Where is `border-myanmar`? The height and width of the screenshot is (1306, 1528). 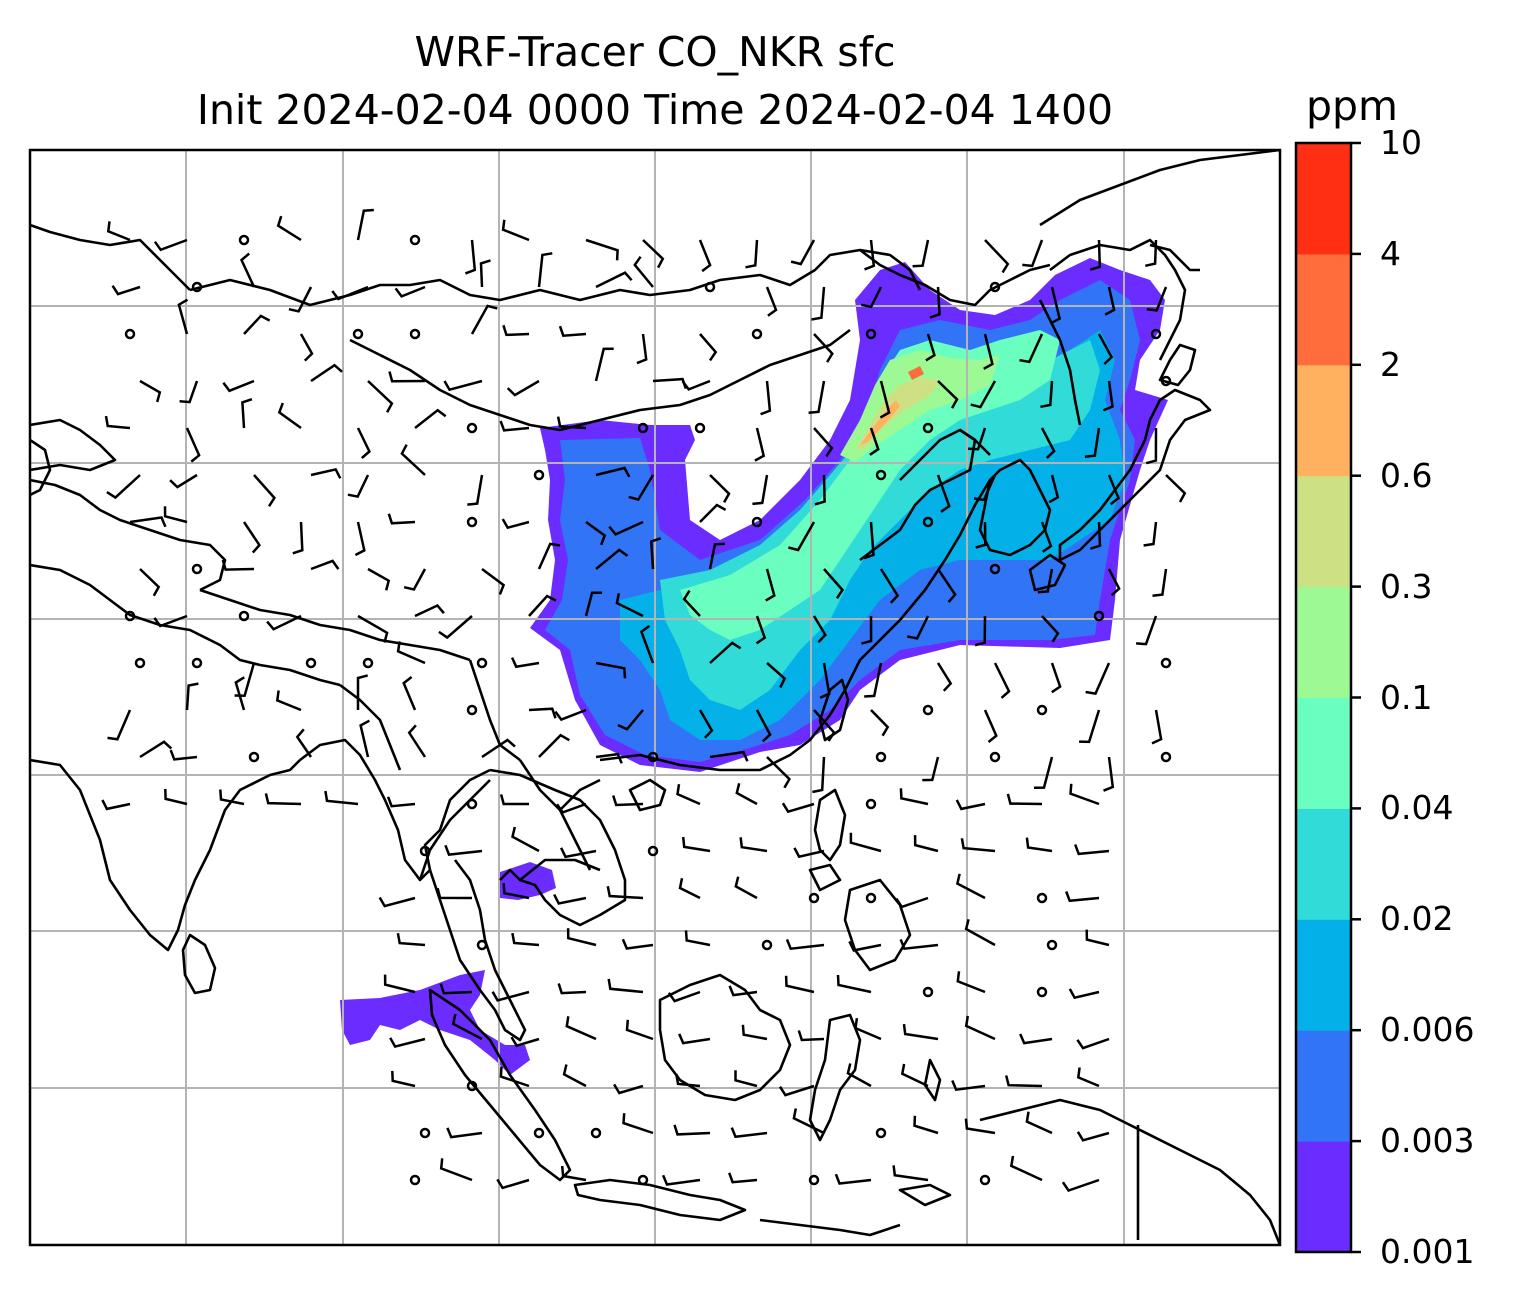 border-myanmar is located at coordinates (370, 727).